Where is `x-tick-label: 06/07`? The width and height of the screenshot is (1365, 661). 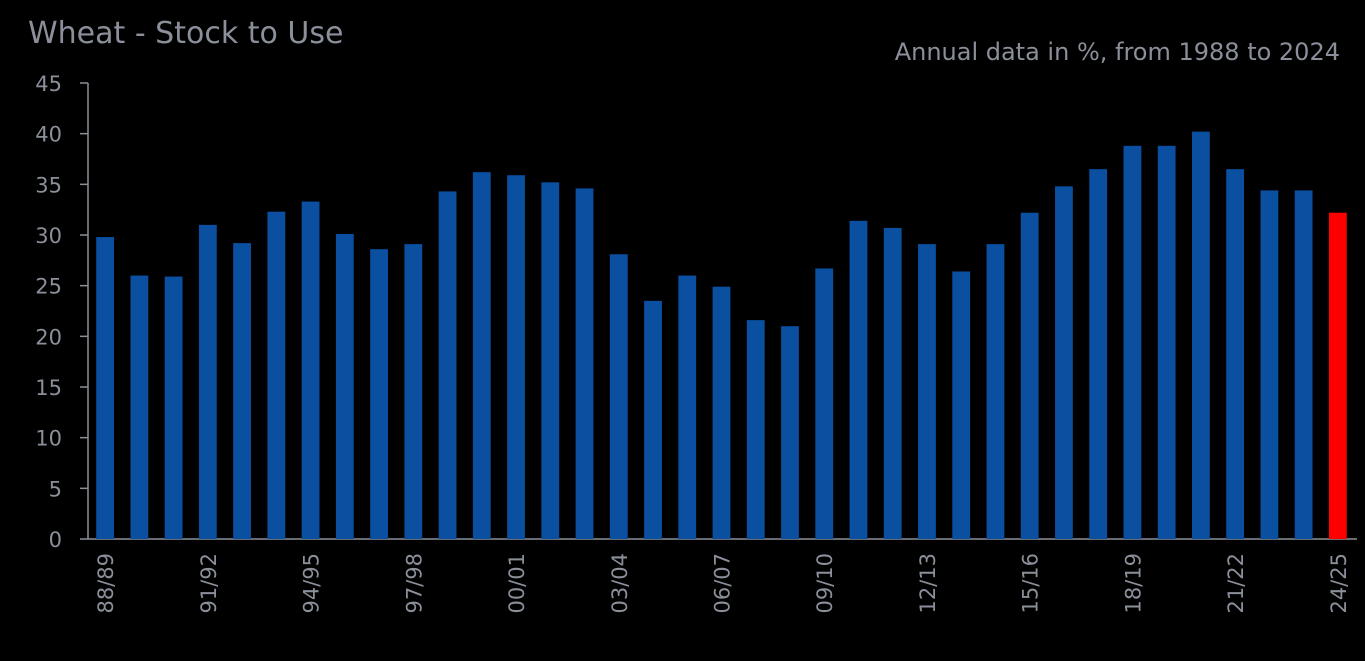 x-tick-label: 06/07 is located at coordinates (723, 583).